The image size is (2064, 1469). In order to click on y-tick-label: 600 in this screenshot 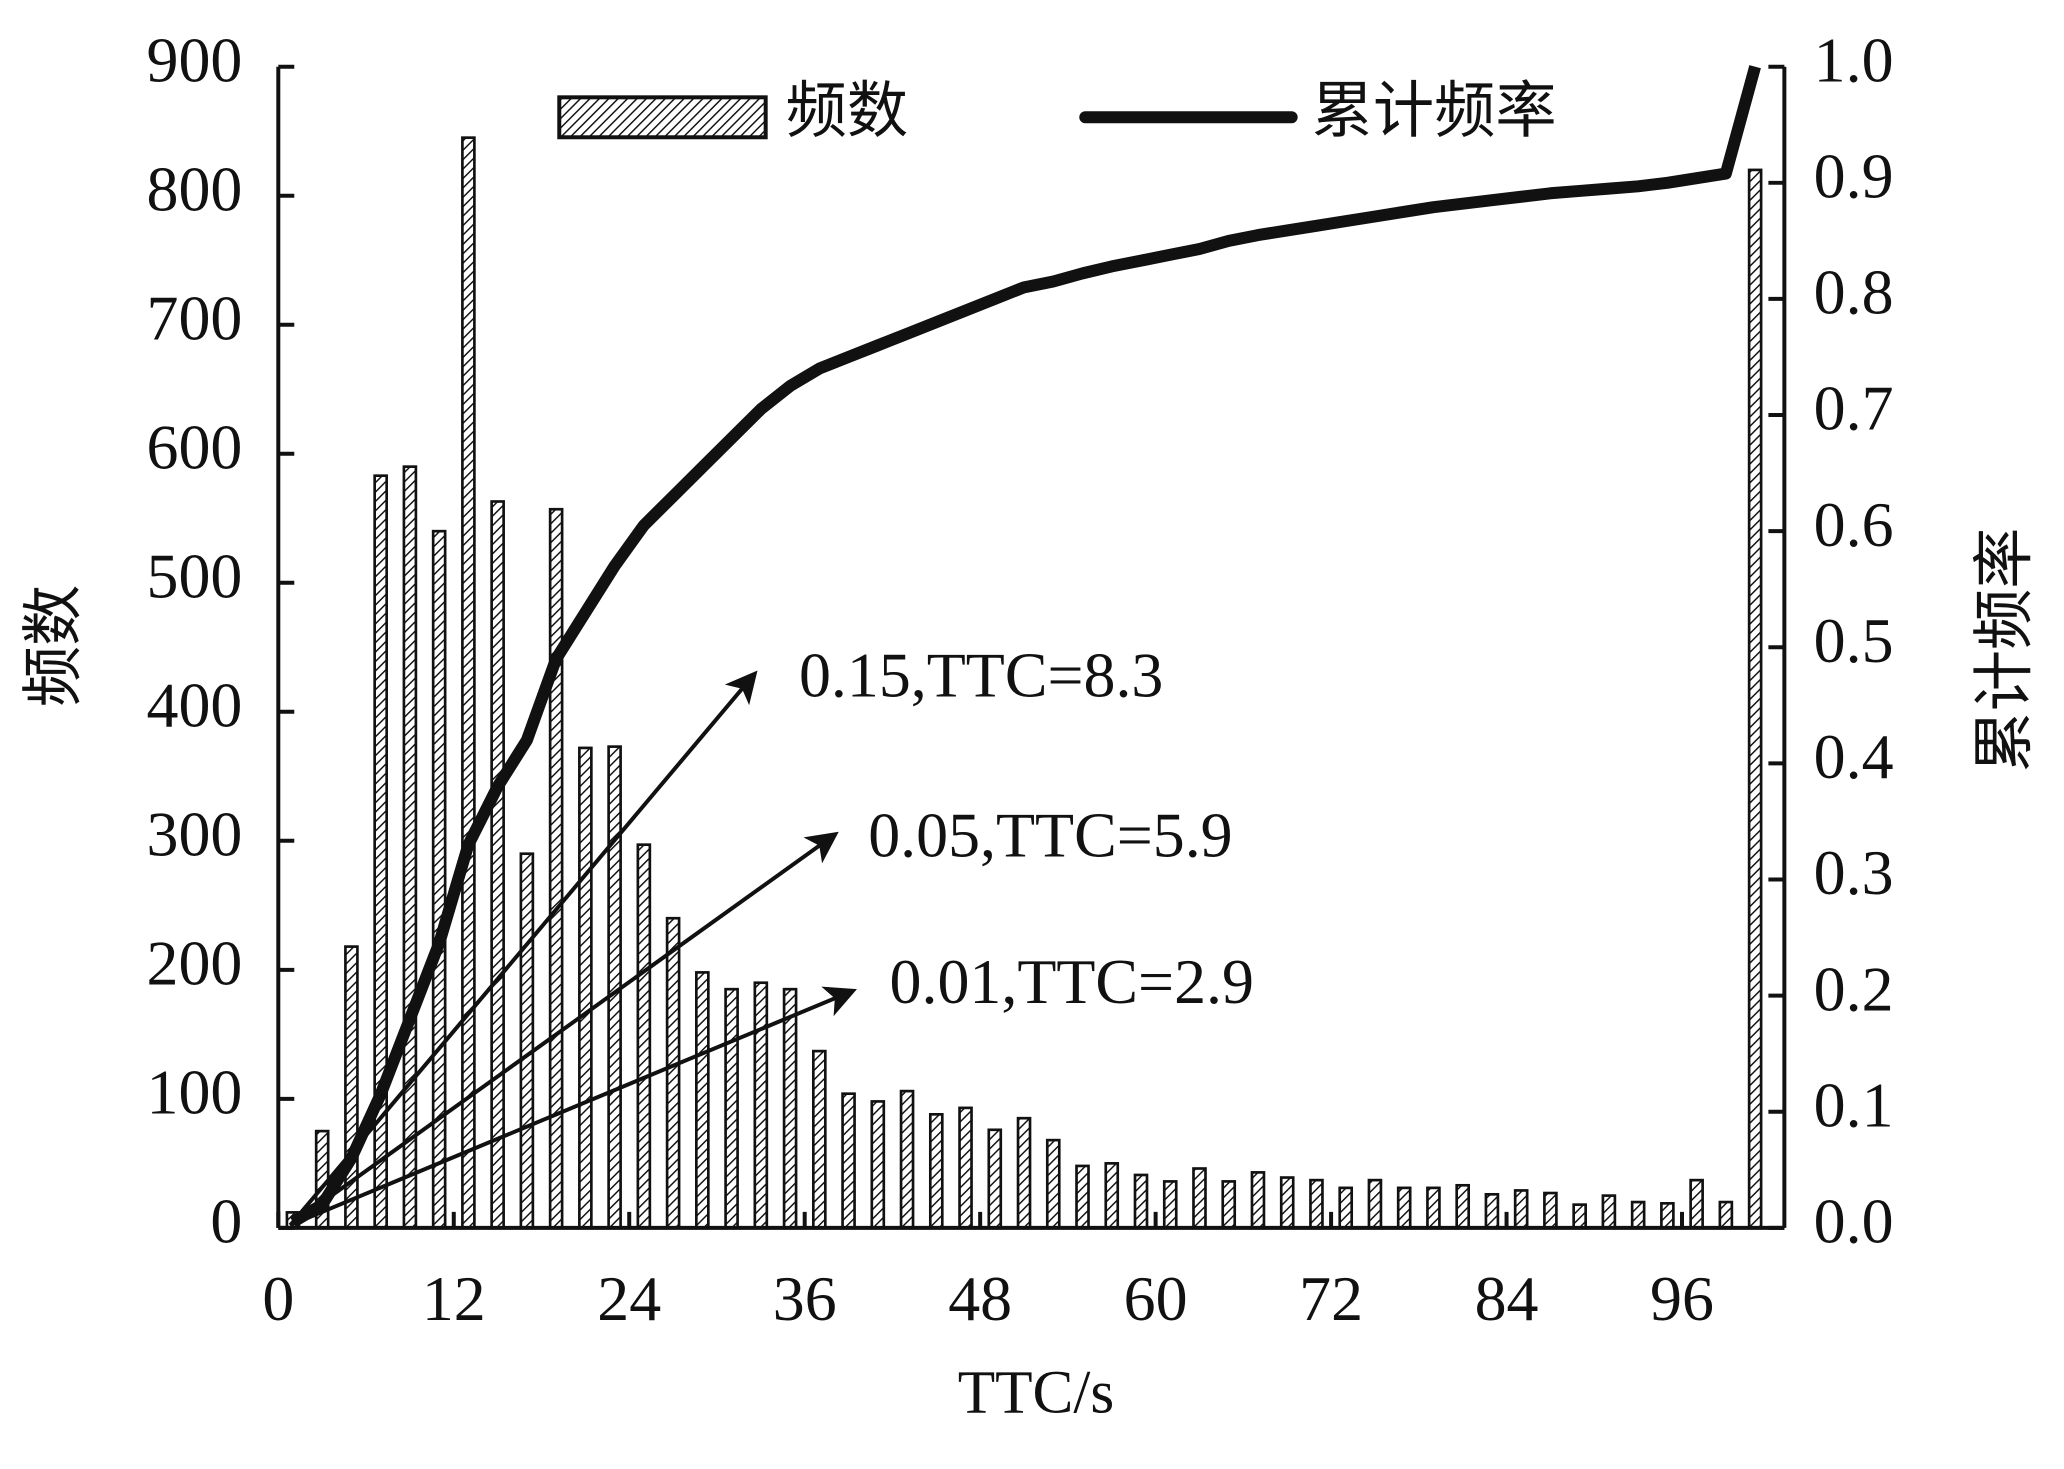, I will do `click(194, 446)`.